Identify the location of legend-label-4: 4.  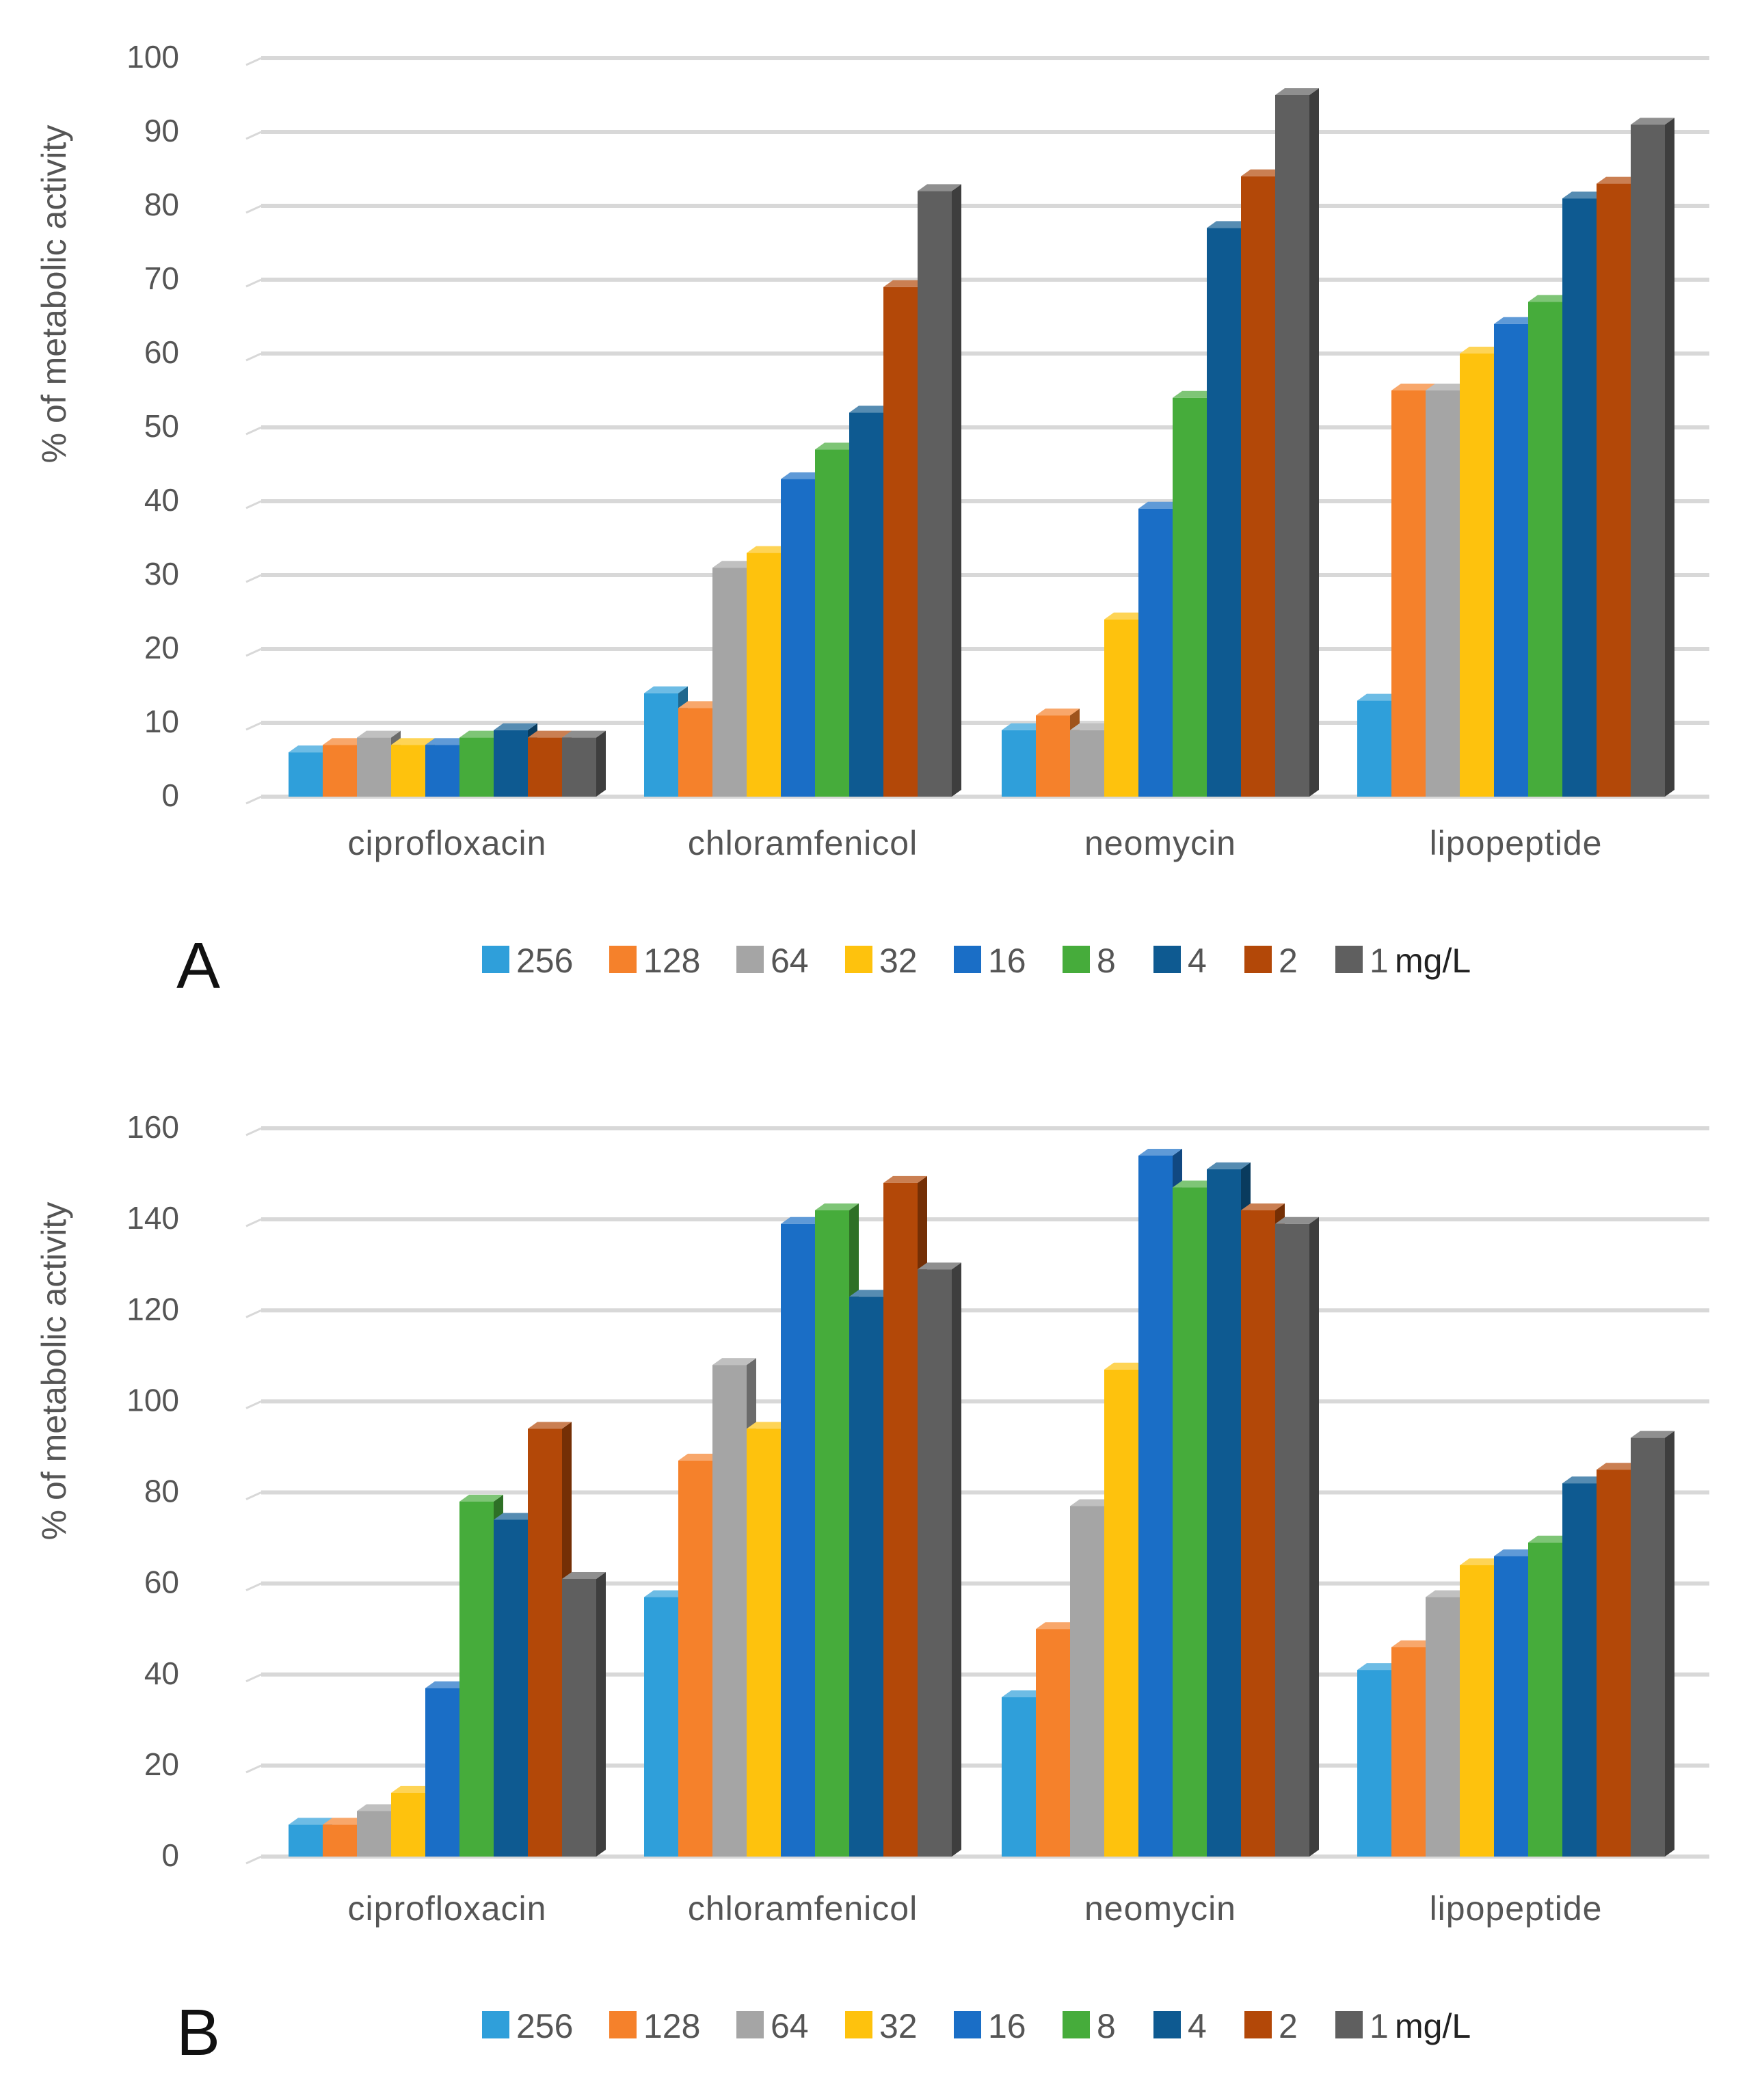
(1197, 2026).